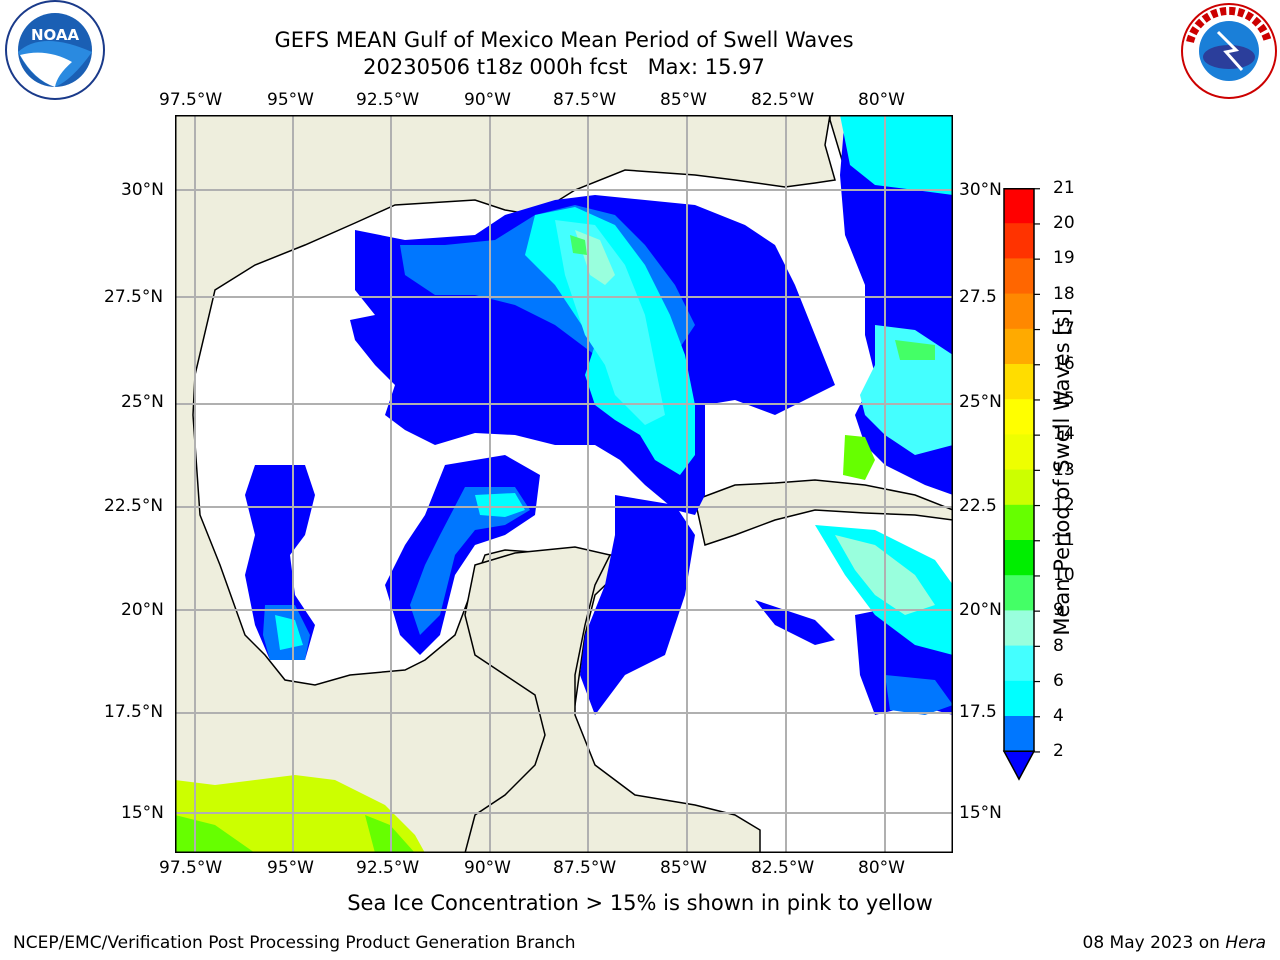  Describe the element at coordinates (612, 699) in the screenshot. I see `yucatan-land` at that location.